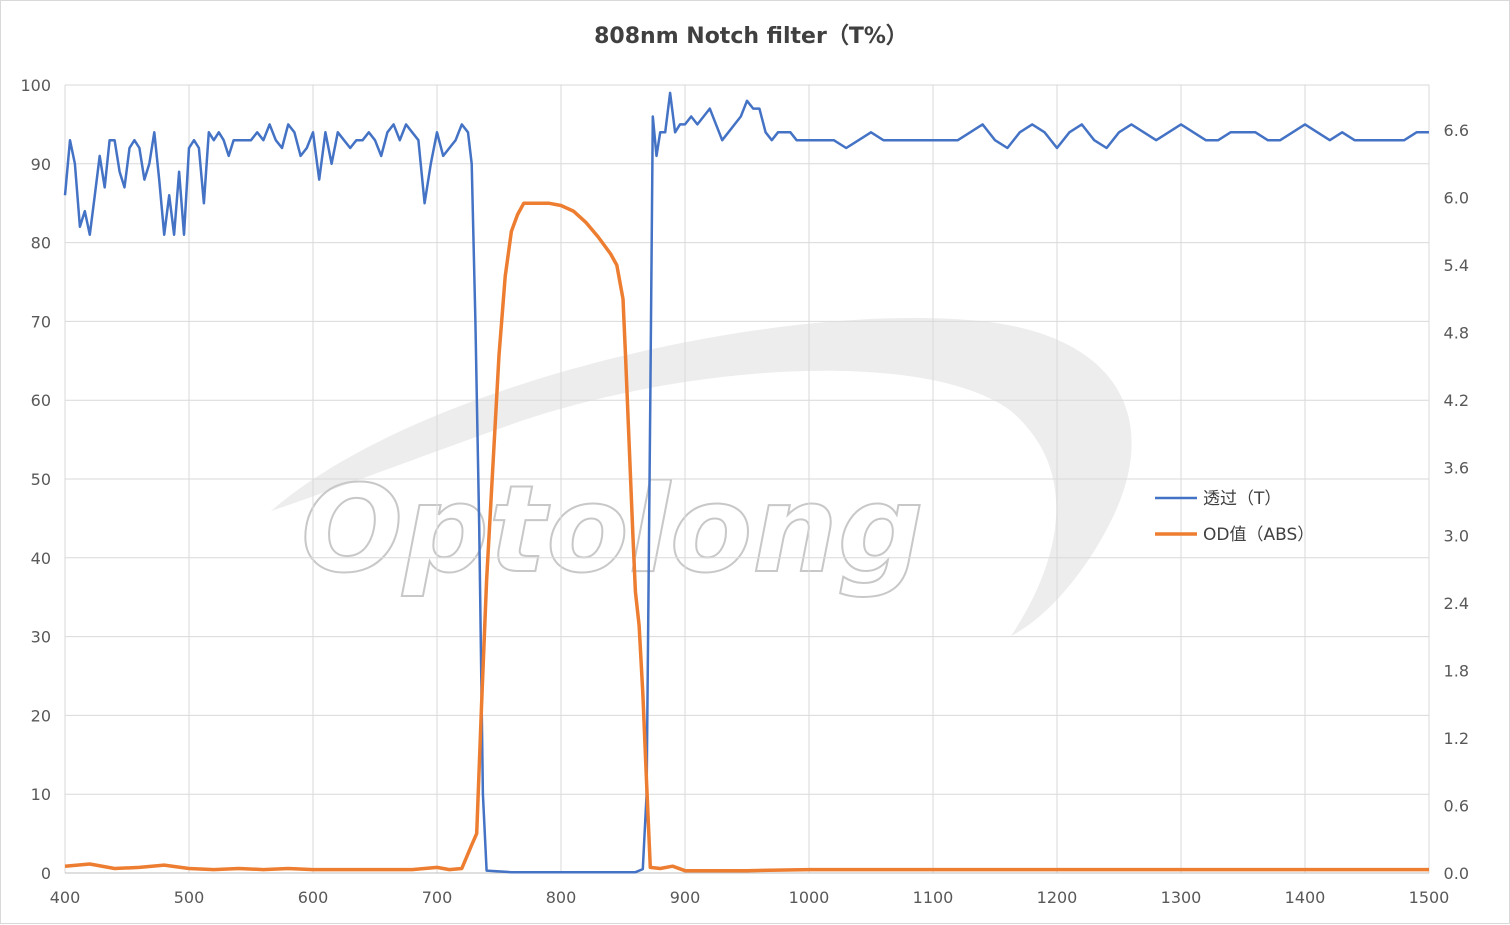 This screenshot has height=925, width=1510. What do you see at coordinates (1456, 333) in the screenshot?
I see `y-right-tick-label: 4.8` at bounding box center [1456, 333].